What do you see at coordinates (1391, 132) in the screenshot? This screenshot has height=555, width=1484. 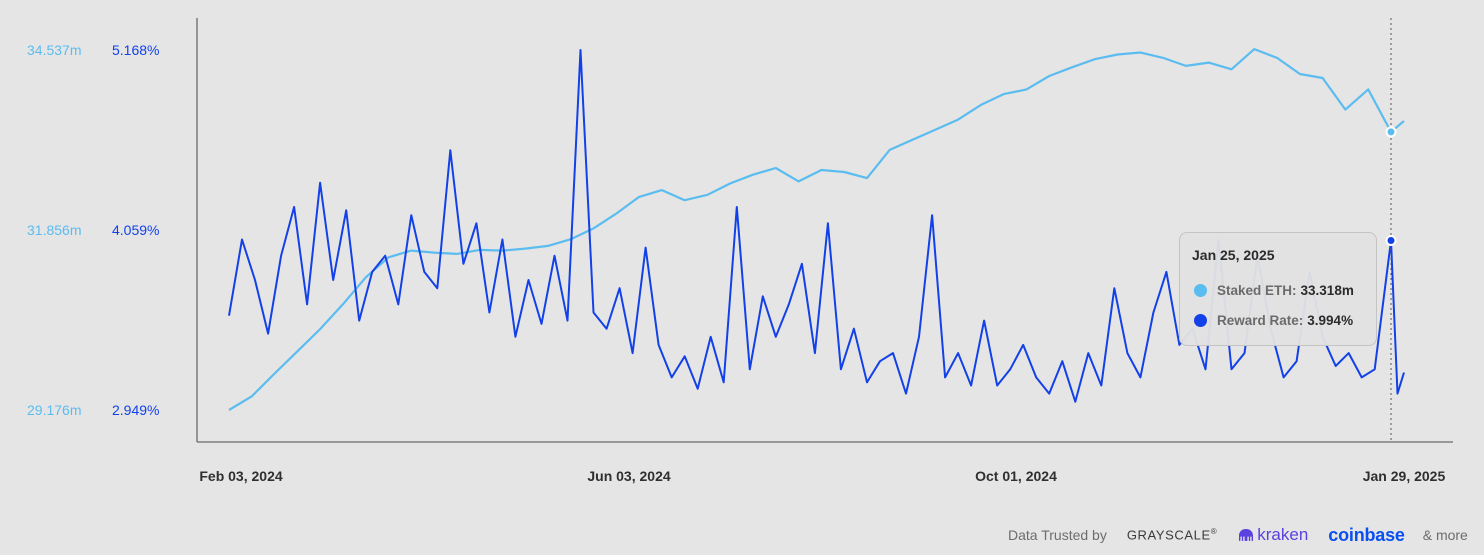 I see `staked-eth-hover-point` at bounding box center [1391, 132].